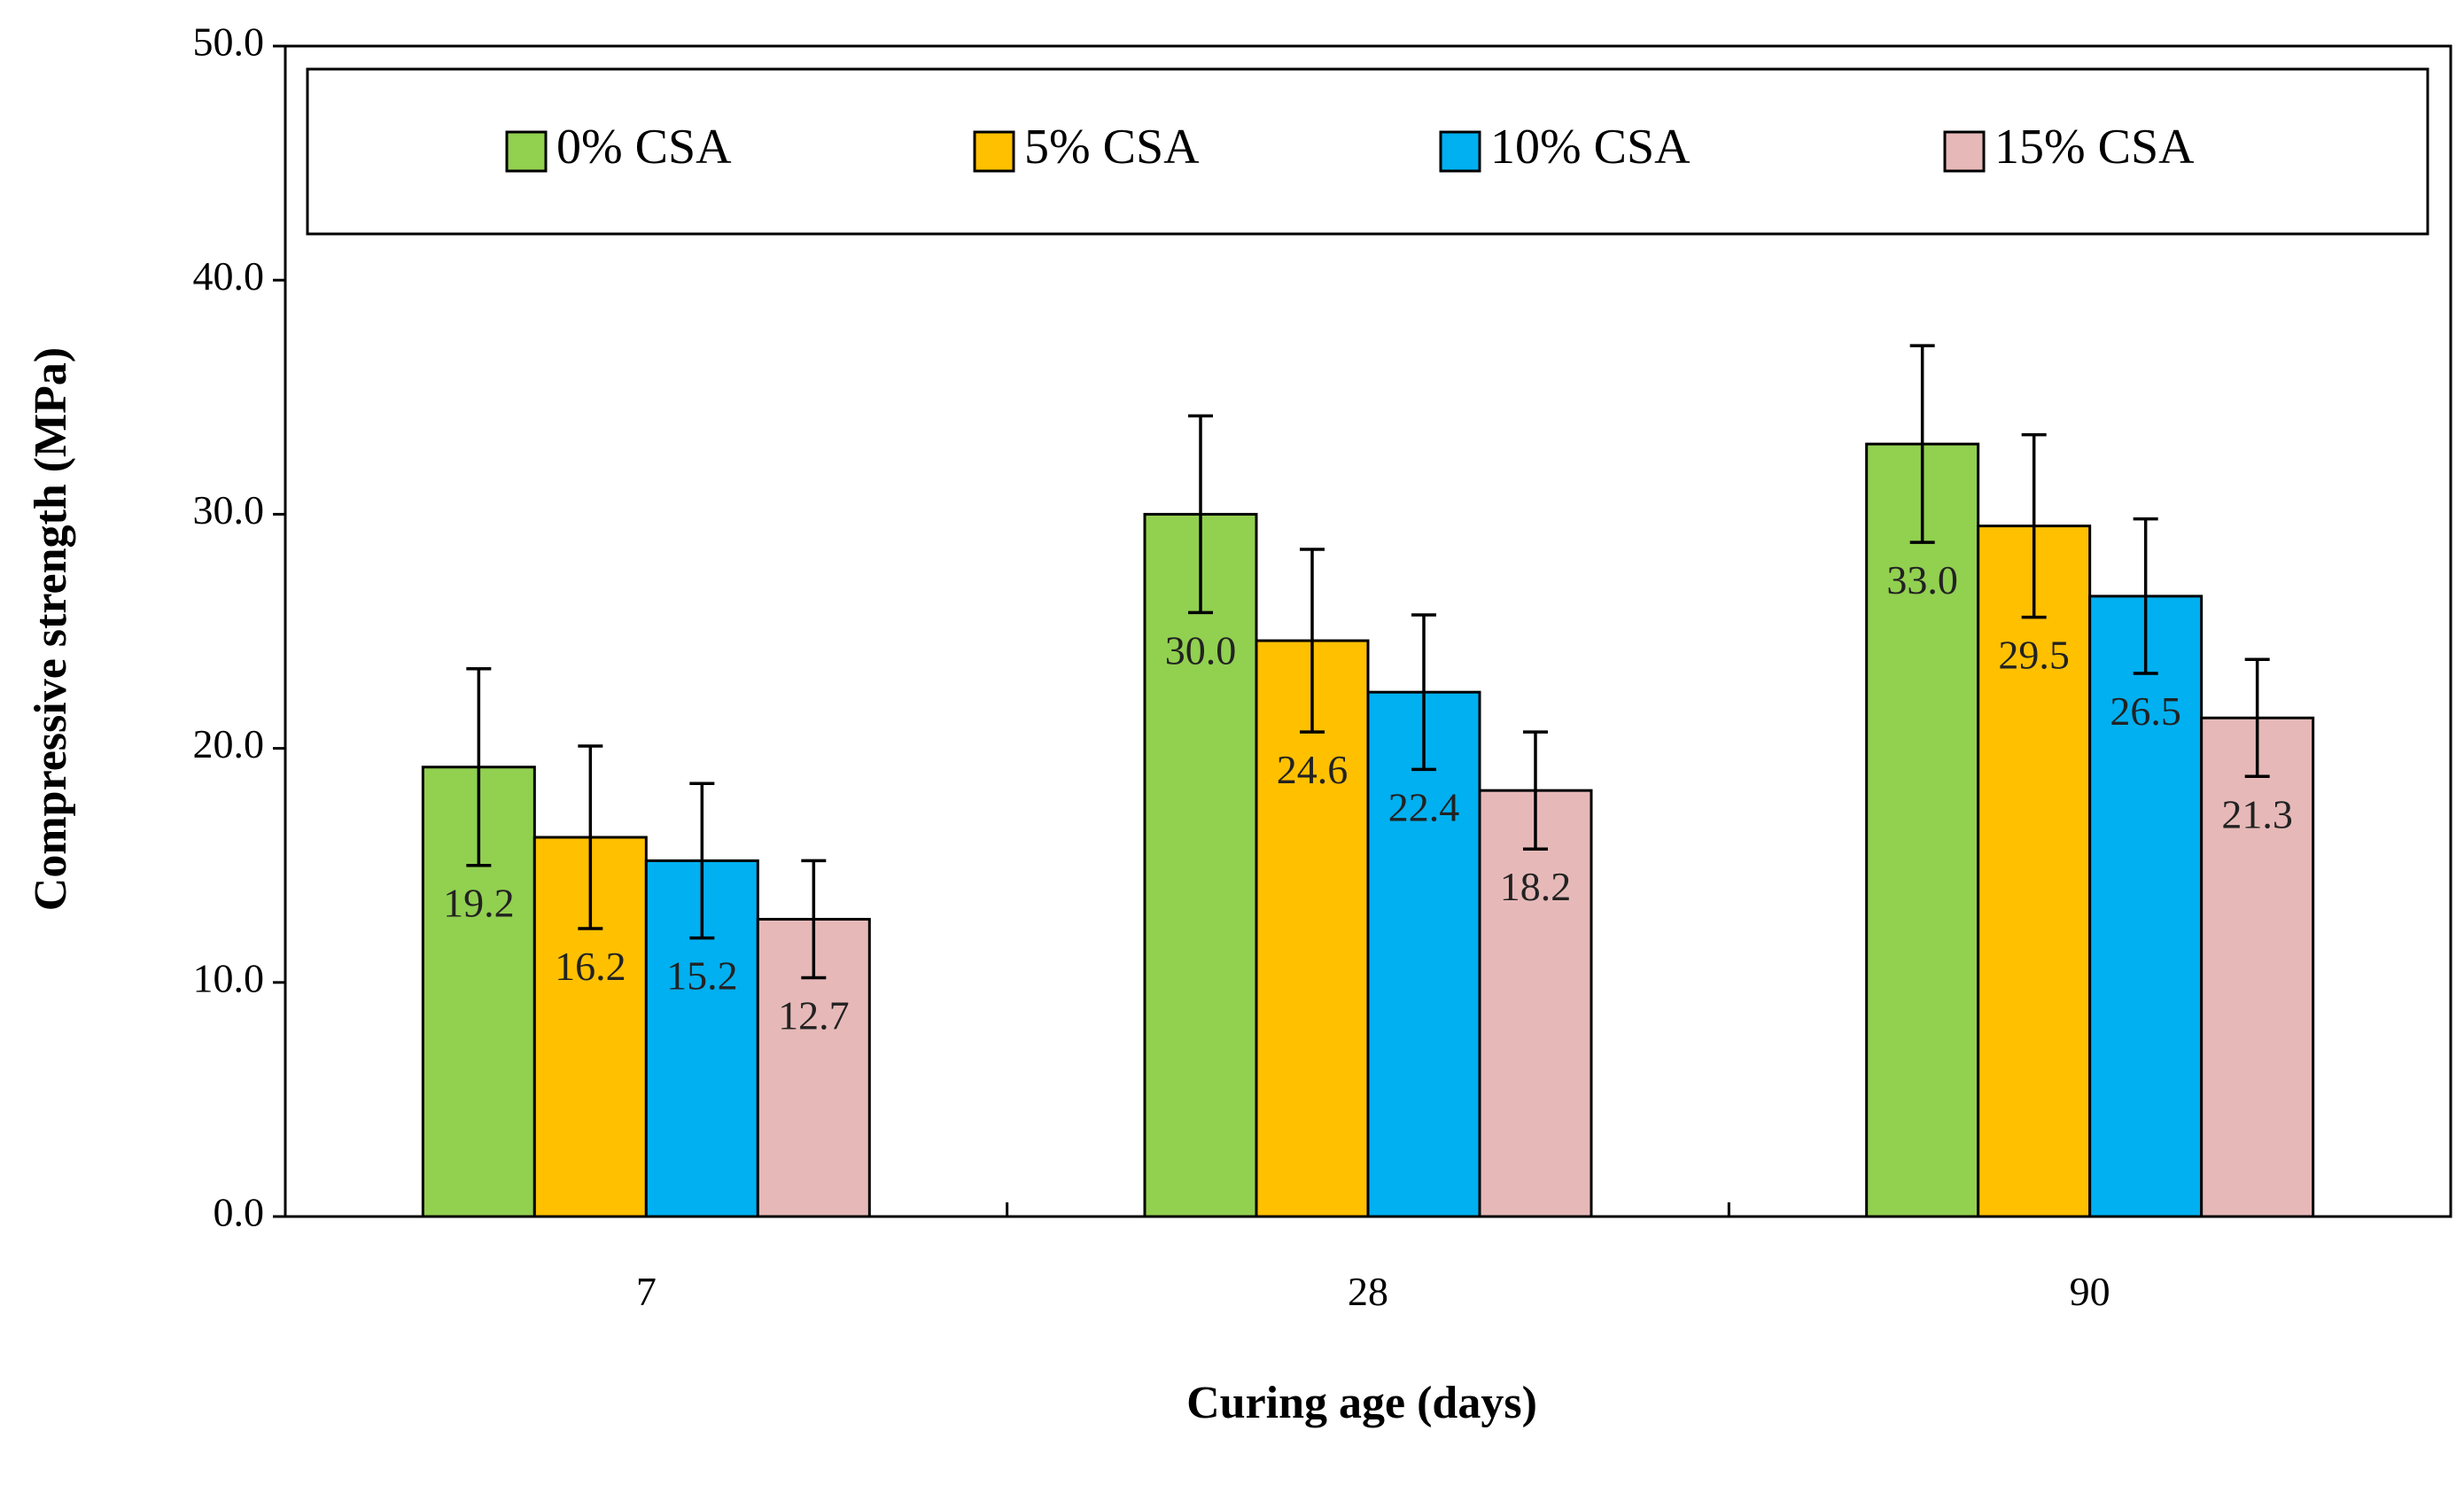 Image resolution: width=2464 pixels, height=1485 pixels. What do you see at coordinates (1361, 1403) in the screenshot?
I see `x-axis-title: Curing age (days)` at bounding box center [1361, 1403].